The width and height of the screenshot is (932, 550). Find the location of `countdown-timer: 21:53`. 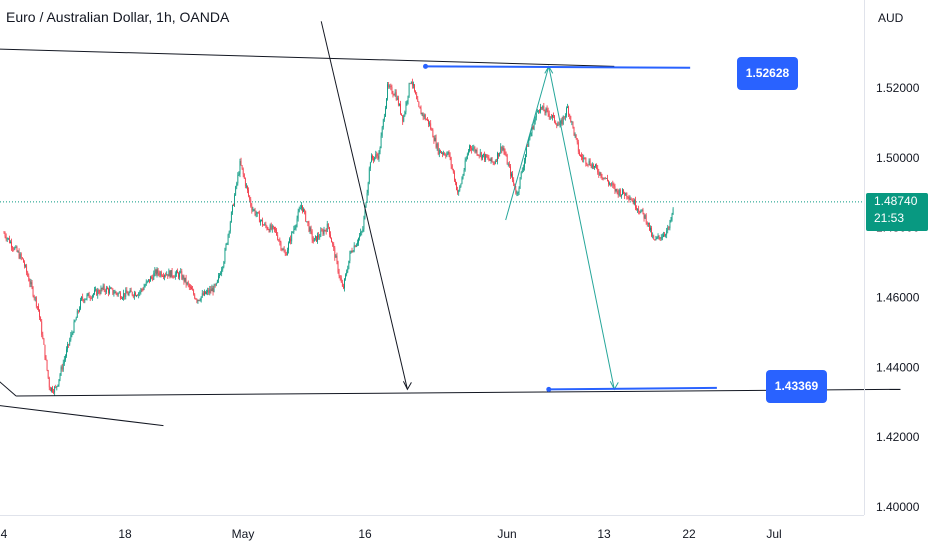

countdown-timer: 21:53 is located at coordinates (889, 218).